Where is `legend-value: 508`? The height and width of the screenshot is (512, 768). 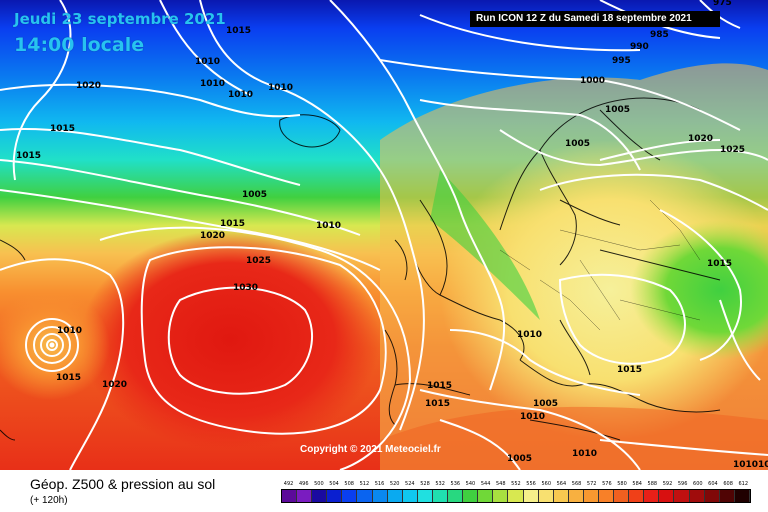
legend-value: 508 is located at coordinates (349, 484).